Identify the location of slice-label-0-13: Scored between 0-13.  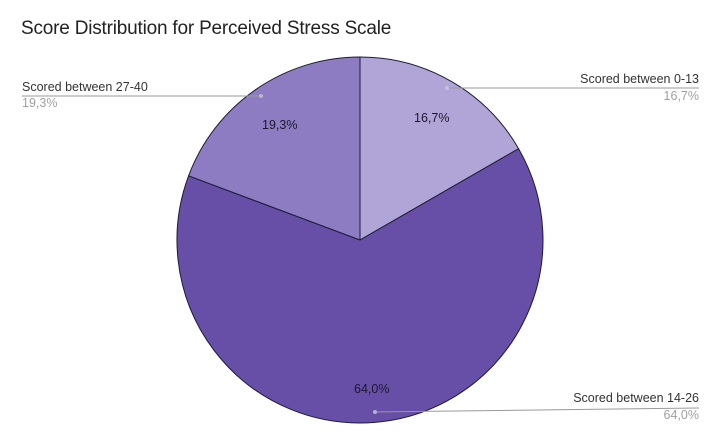
(639, 79).